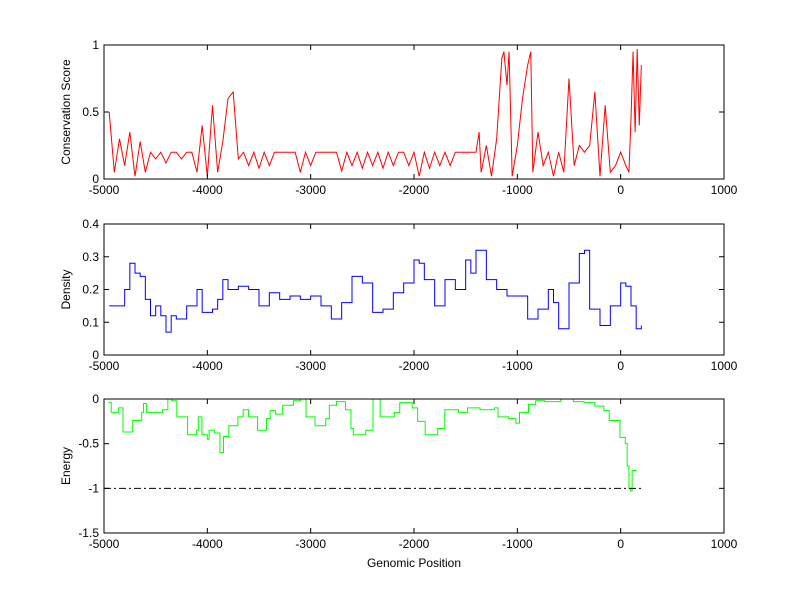  I want to click on y-axis-label: Density, so click(66, 289).